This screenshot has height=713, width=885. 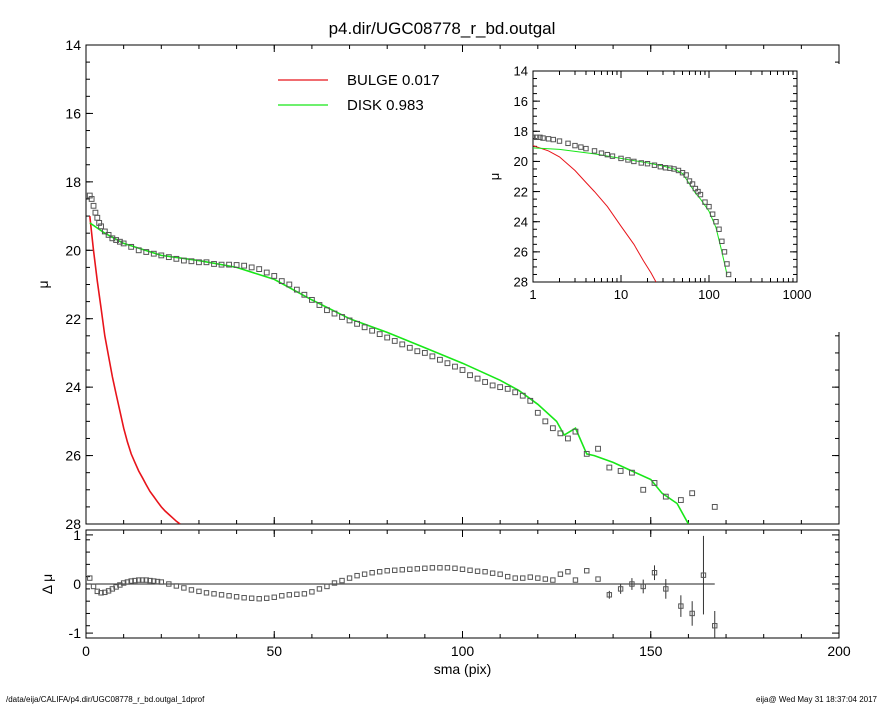 What do you see at coordinates (73, 113) in the screenshot?
I see `y-tick-label: 16` at bounding box center [73, 113].